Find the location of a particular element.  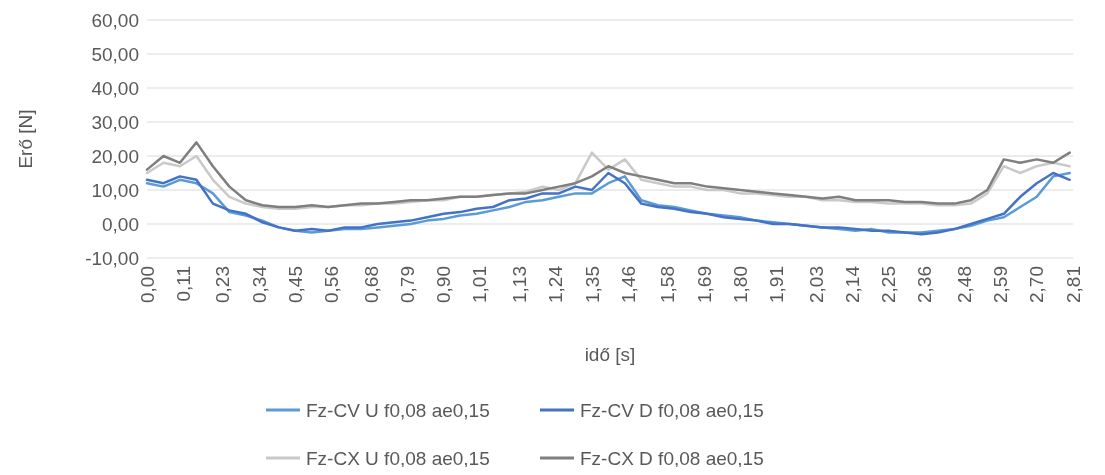

x-axis-title: idő [s] is located at coordinates (610, 354).